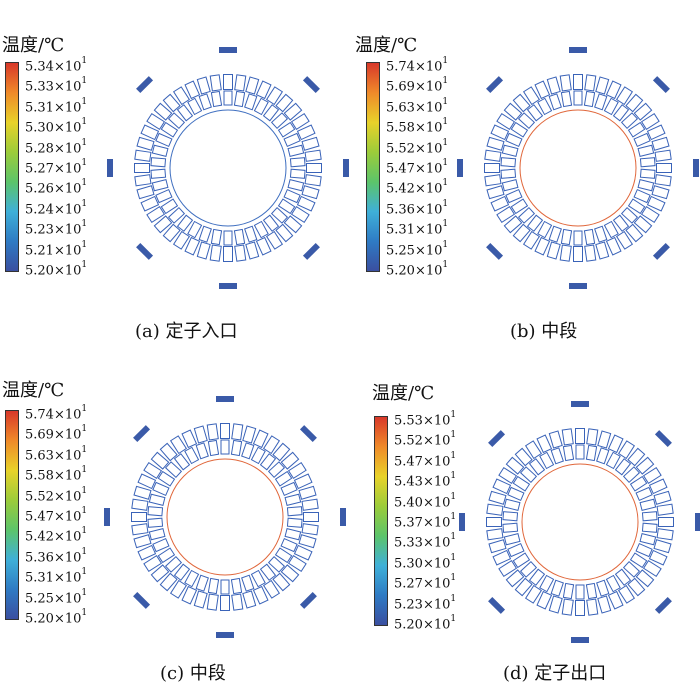  I want to click on panel-caption: (a) 定子入口, so click(186, 331).